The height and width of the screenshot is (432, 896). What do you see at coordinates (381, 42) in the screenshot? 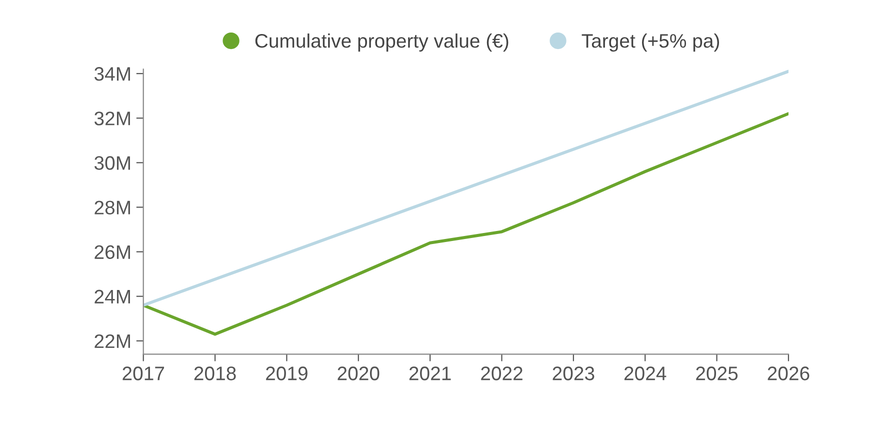
I see `legend-label: Cumulative property value (€)` at bounding box center [381, 42].